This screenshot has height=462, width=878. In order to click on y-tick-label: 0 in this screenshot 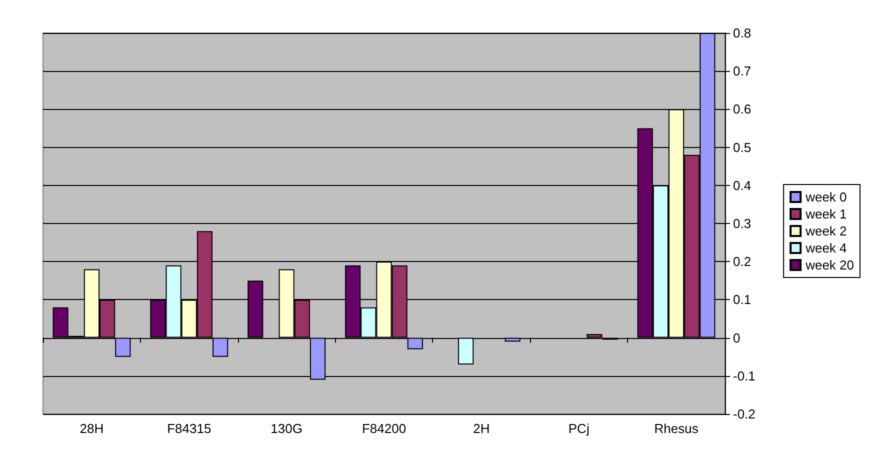, I will do `click(736, 338)`.